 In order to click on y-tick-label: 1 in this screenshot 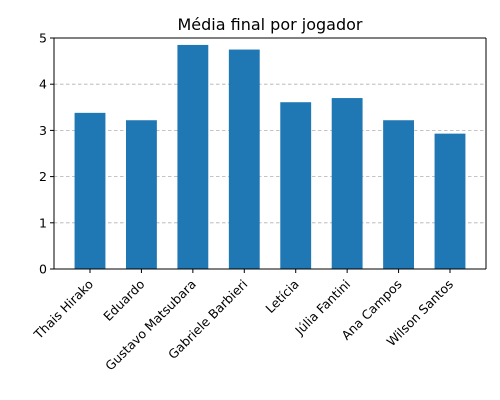, I will do `click(43, 222)`.